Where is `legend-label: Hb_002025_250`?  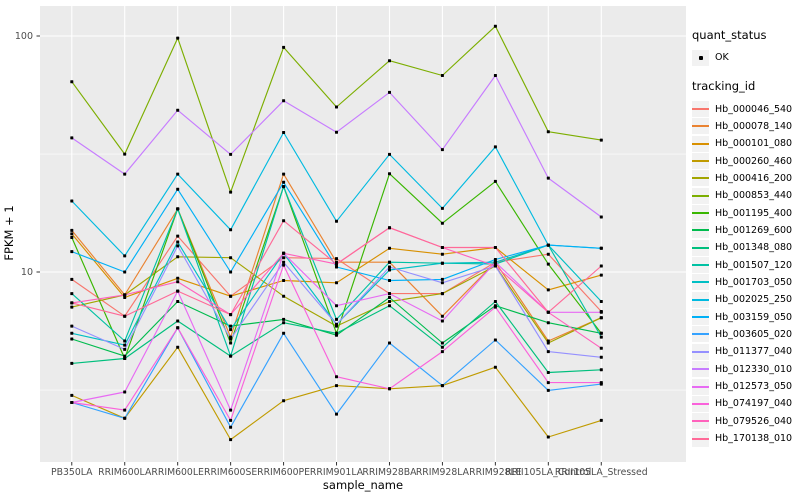 legend-label: Hb_002025_250 is located at coordinates (754, 300).